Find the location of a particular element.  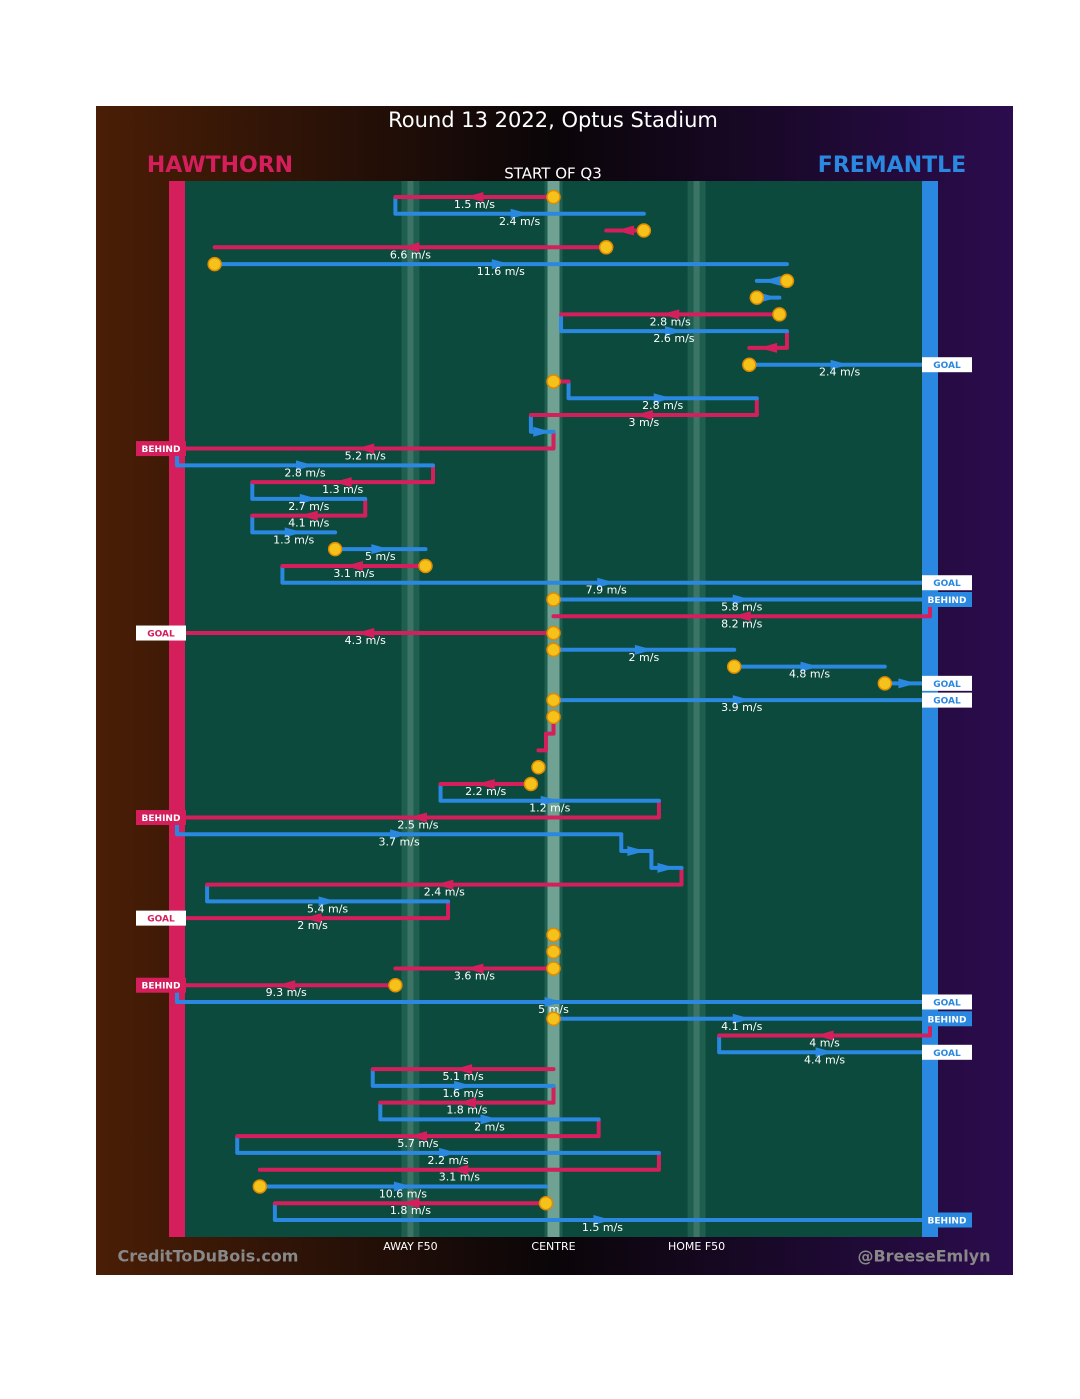

speed-label: 5.2 m/s is located at coordinates (365, 456).